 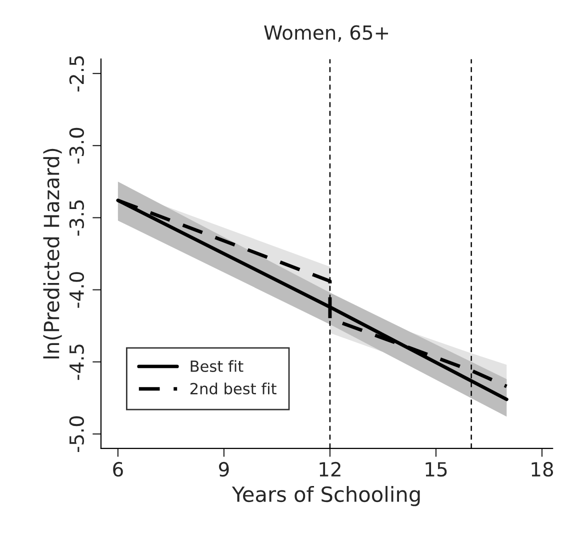 I want to click on x-tick-label: 12, so click(x=330, y=469).